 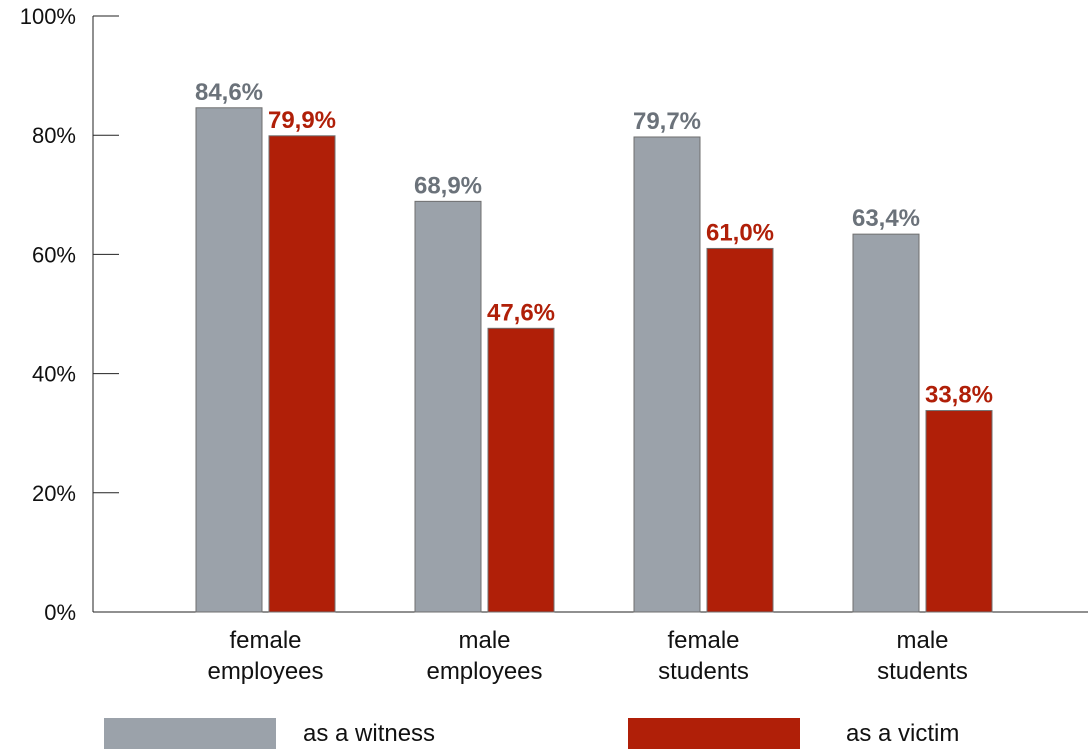 What do you see at coordinates (229, 92) in the screenshot?
I see `data-label: 84,6%` at bounding box center [229, 92].